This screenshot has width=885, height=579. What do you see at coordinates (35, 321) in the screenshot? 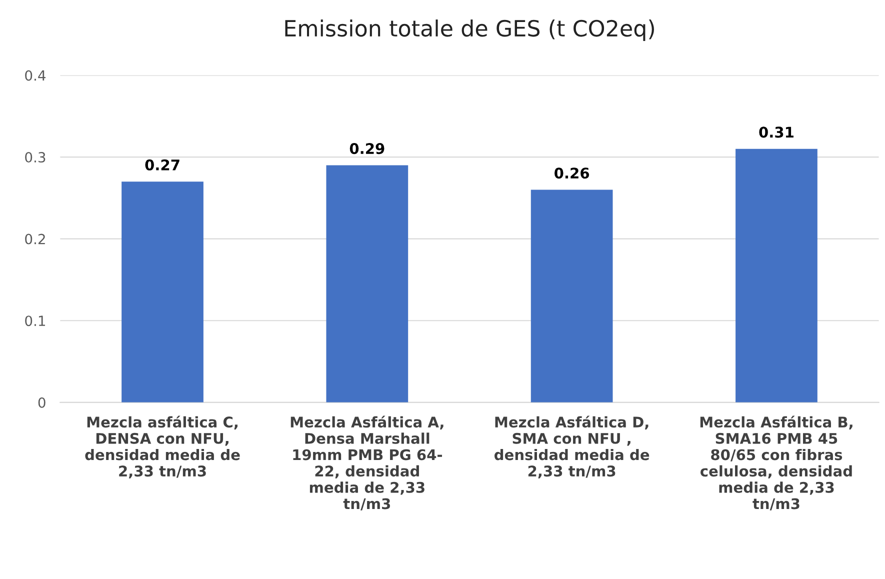
I see `y-tick-label: 0.1` at bounding box center [35, 321].